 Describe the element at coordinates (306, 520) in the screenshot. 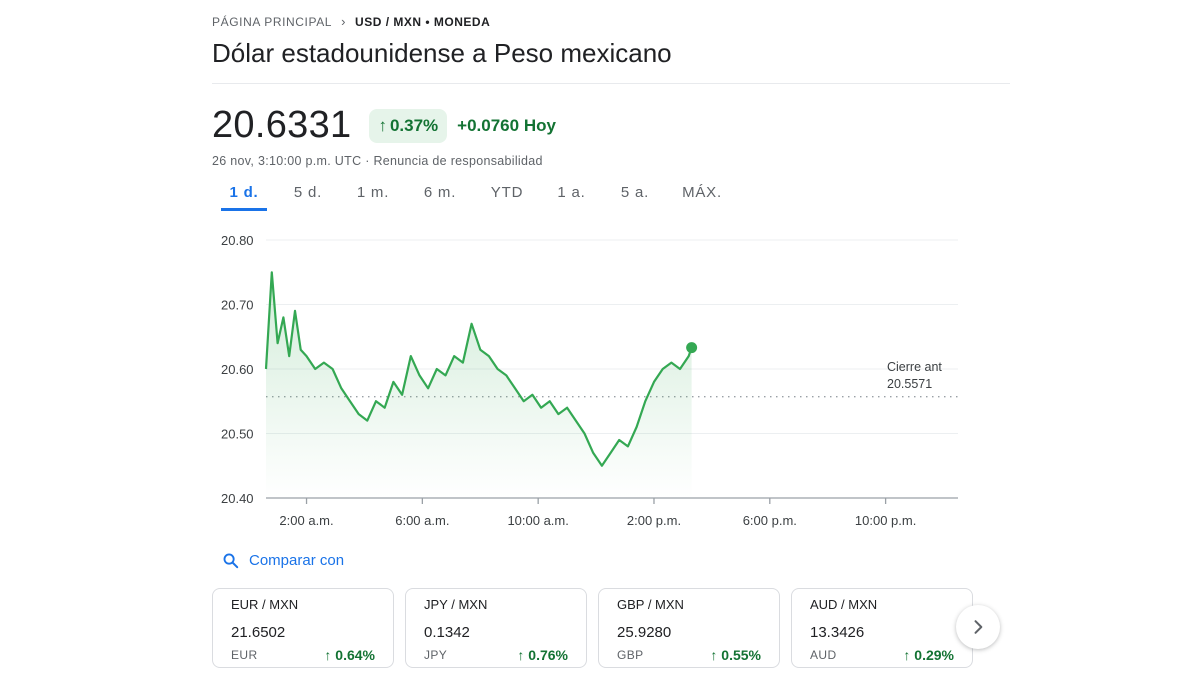

I see `x-tick-label: 2:00 a.m.` at that location.